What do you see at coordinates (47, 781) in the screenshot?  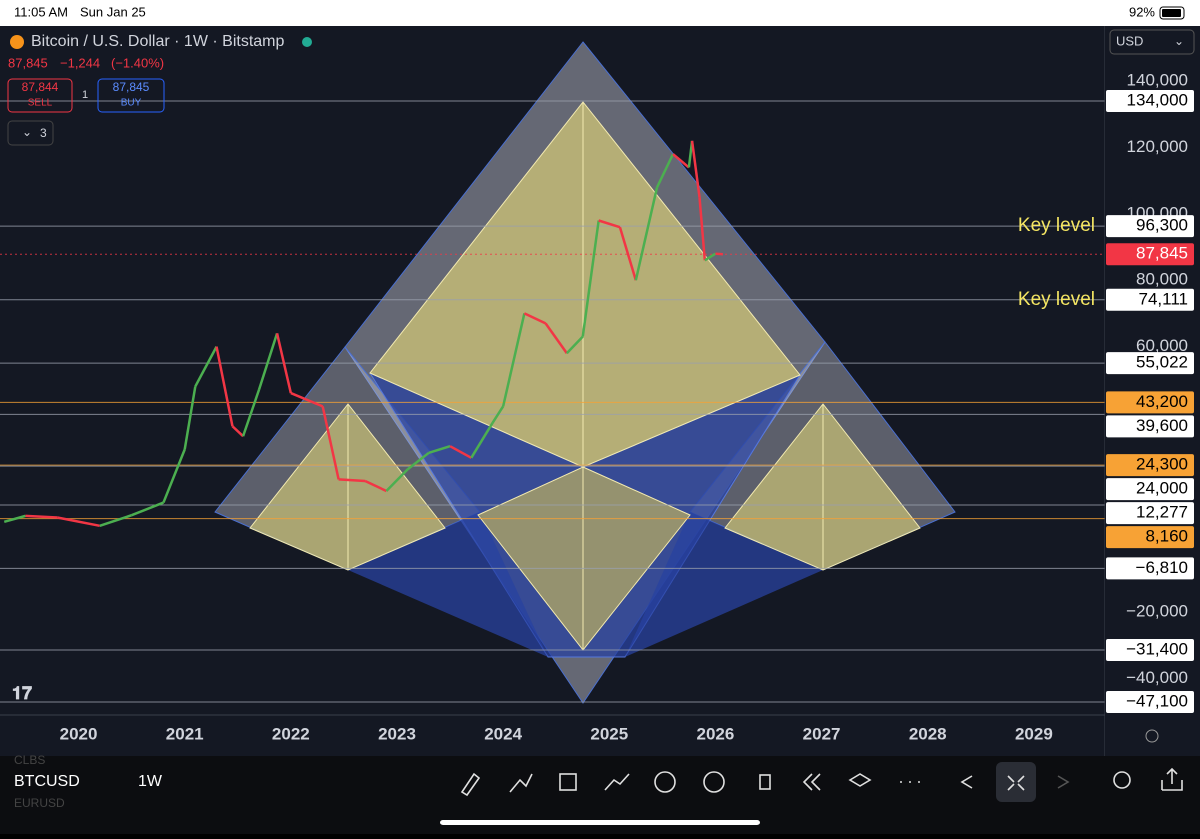 I see `bottom-symbol: BTCUSD` at bounding box center [47, 781].